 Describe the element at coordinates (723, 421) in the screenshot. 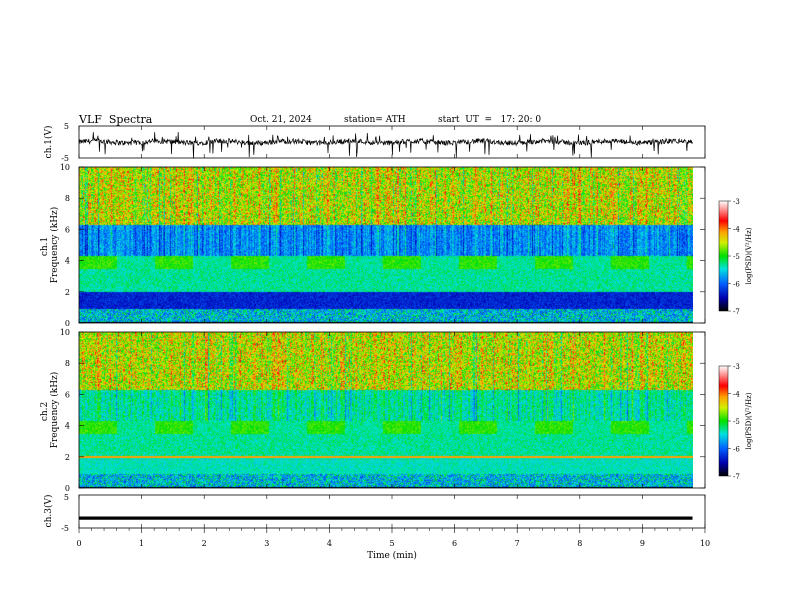

I see `ch2-colorbar` at that location.